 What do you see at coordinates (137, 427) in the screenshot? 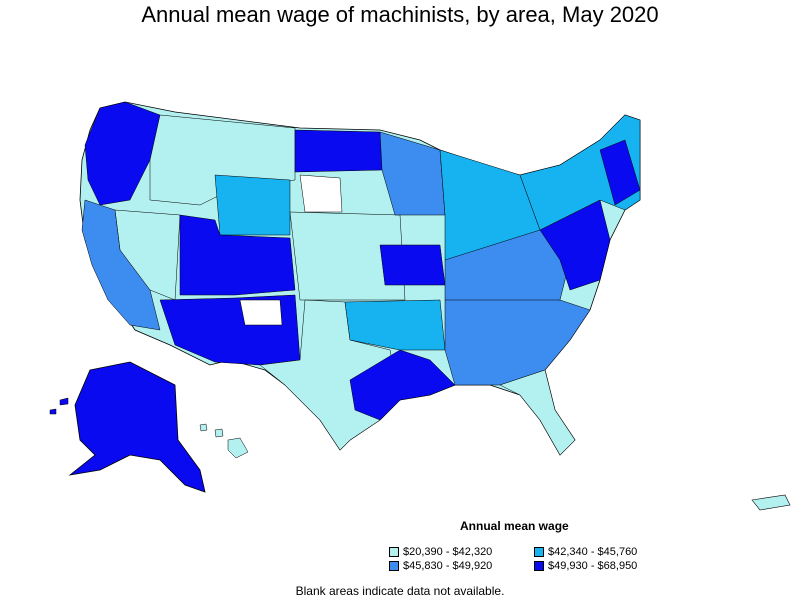
I see `region-alaska` at bounding box center [137, 427].